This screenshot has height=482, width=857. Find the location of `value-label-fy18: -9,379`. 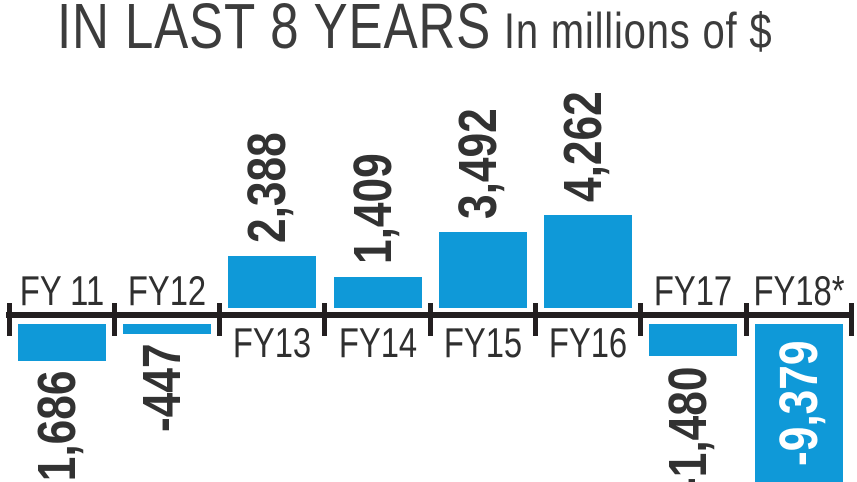

value-label-fy18: -9,379 is located at coordinates (798, 403).